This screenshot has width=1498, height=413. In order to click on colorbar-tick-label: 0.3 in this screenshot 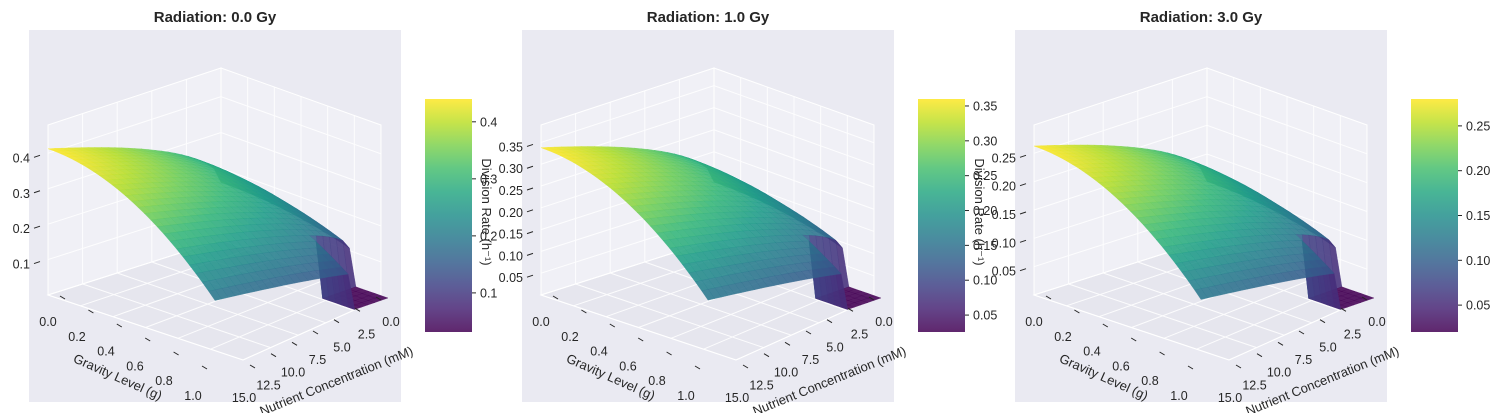, I will do `click(488, 179)`.